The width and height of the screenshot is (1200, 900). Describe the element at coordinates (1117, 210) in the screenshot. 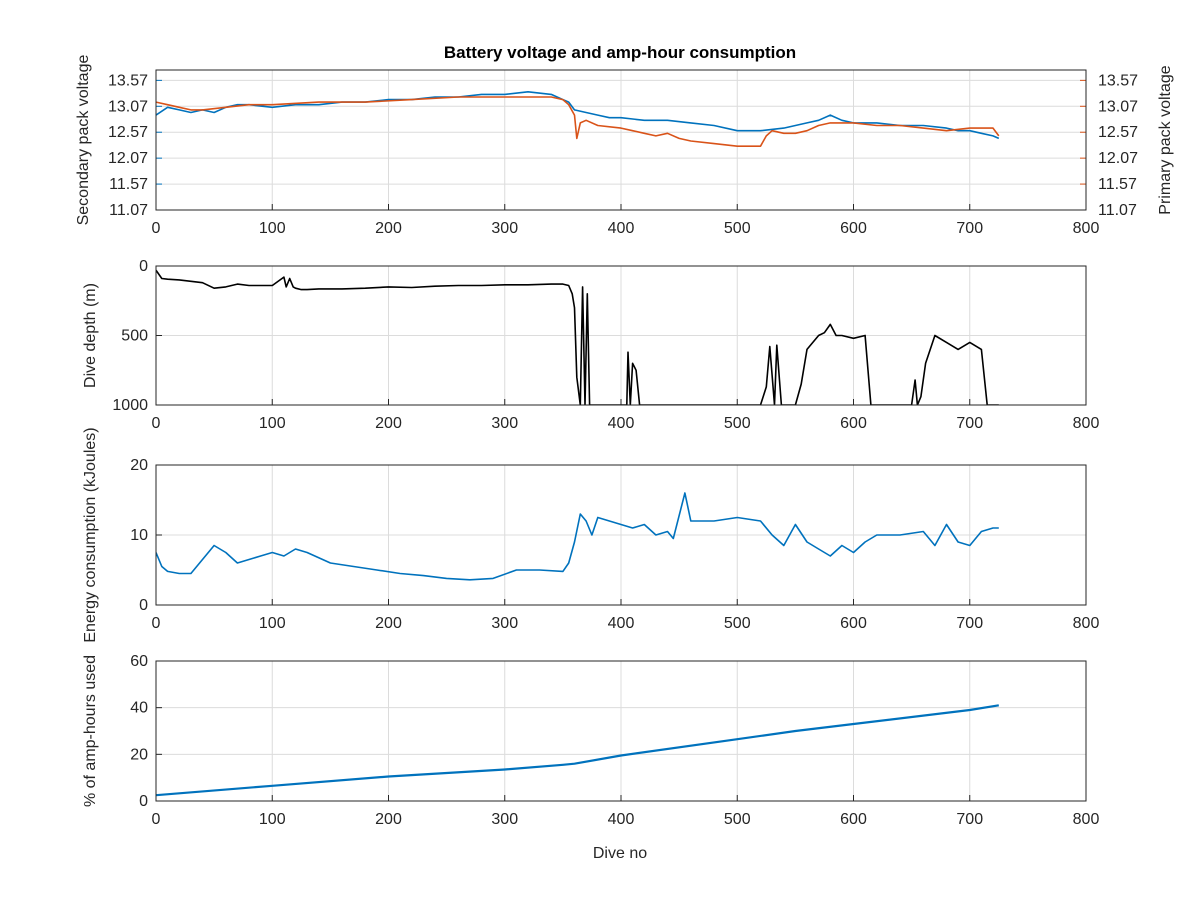

I see `y-right-tick-label: 11.07` at that location.